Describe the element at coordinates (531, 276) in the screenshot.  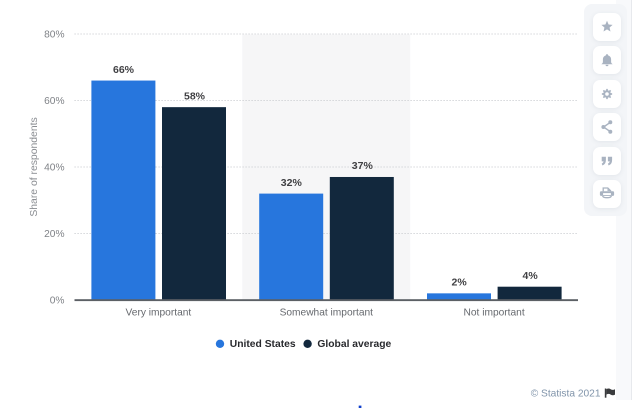
I see `svg-text: 4%` at that location.